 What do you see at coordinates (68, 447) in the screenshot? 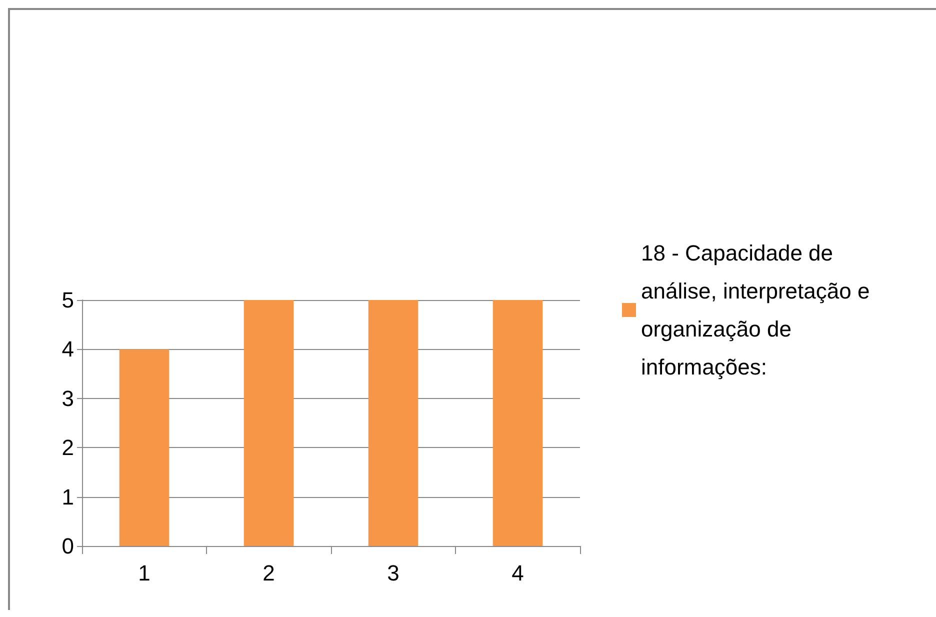
I see `y-tick-label: 2` at bounding box center [68, 447].